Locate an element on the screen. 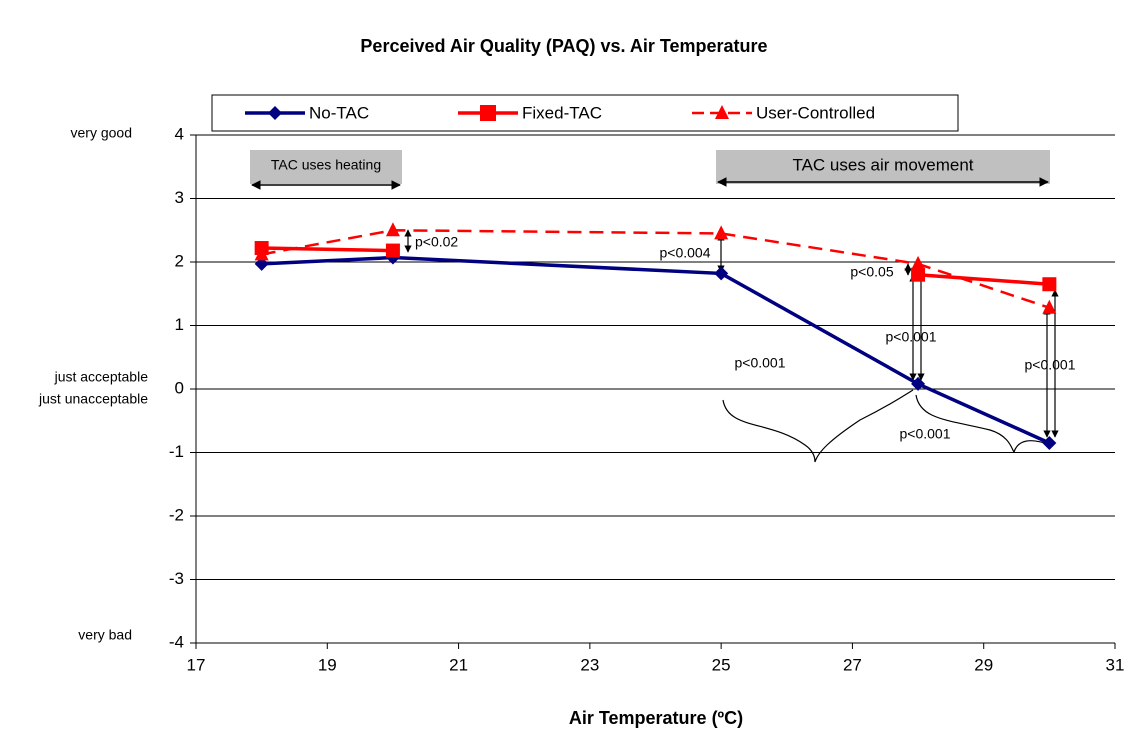  y-description: just unacceptable is located at coordinates (93, 399).